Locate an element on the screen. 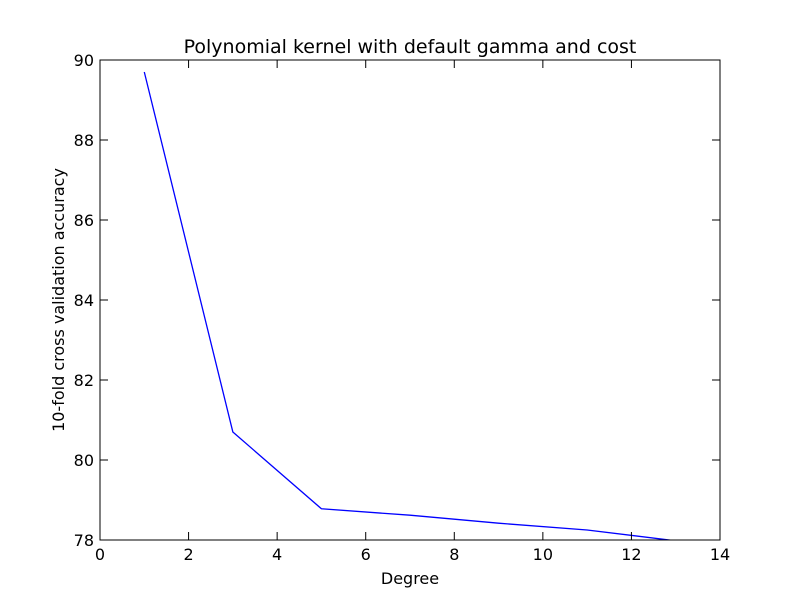  x-tick-label: 10 is located at coordinates (543, 554).